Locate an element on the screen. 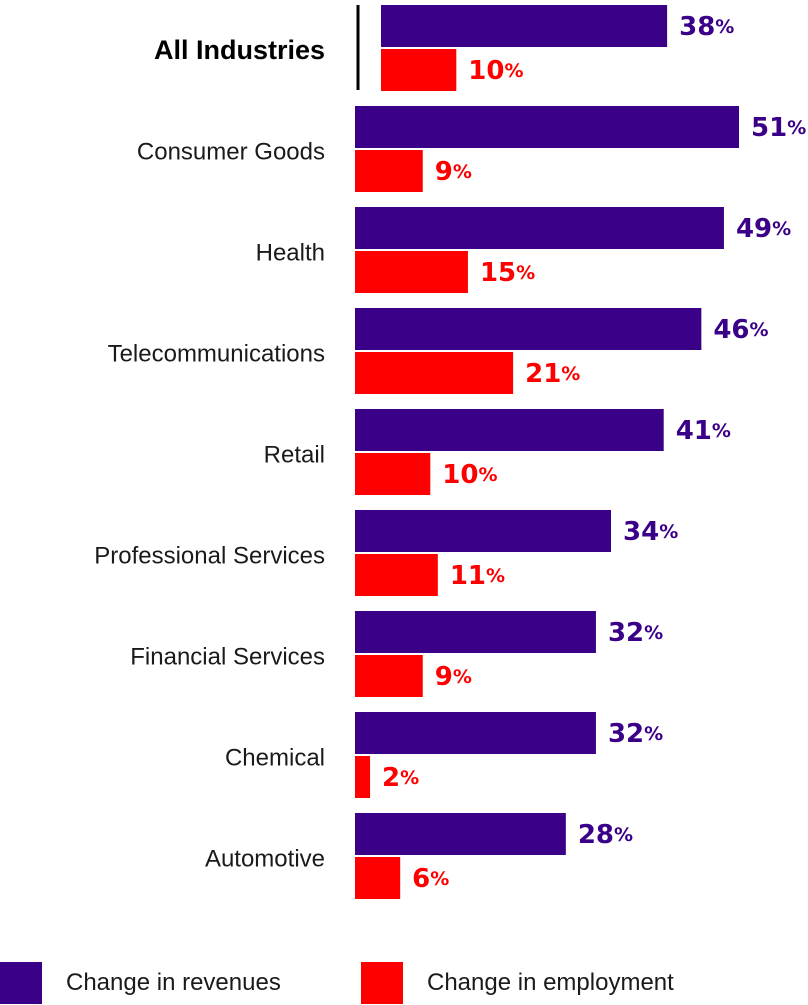  category-label-retail: Retail is located at coordinates (294, 454).